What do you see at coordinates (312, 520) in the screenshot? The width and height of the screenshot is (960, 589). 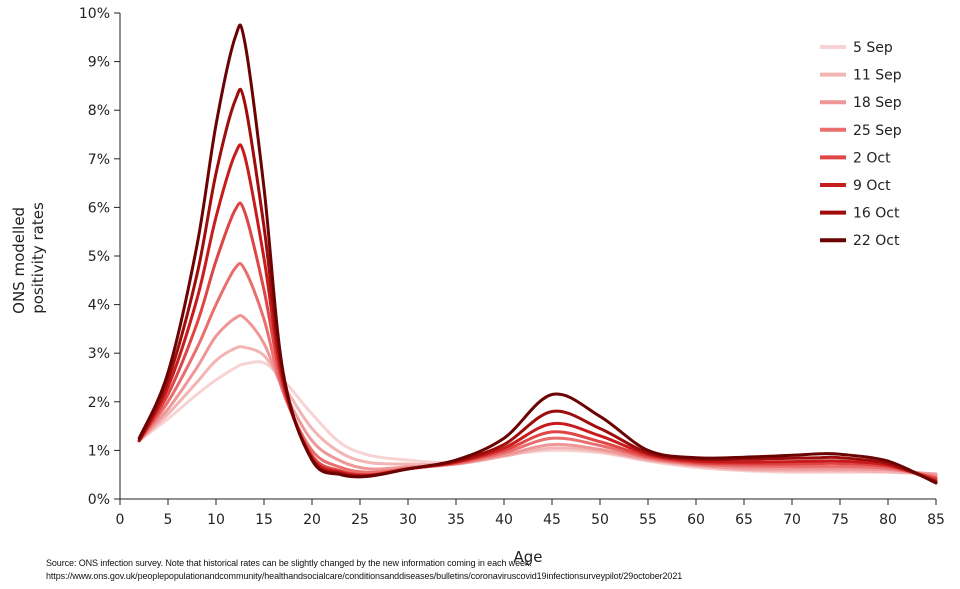 I see `x-tick-label: 20` at bounding box center [312, 520].